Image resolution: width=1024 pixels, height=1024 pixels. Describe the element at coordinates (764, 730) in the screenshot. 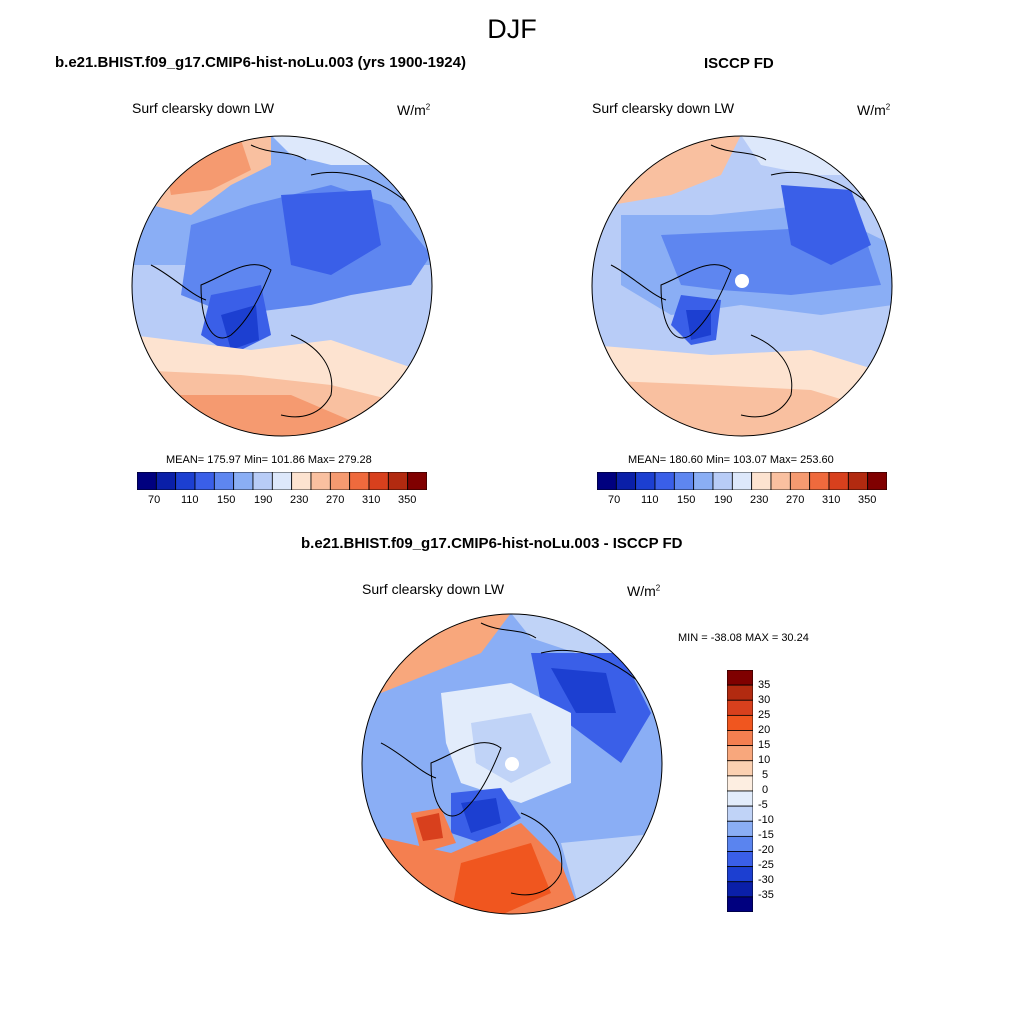

I see `diff-colorbar-tick: 20` at that location.